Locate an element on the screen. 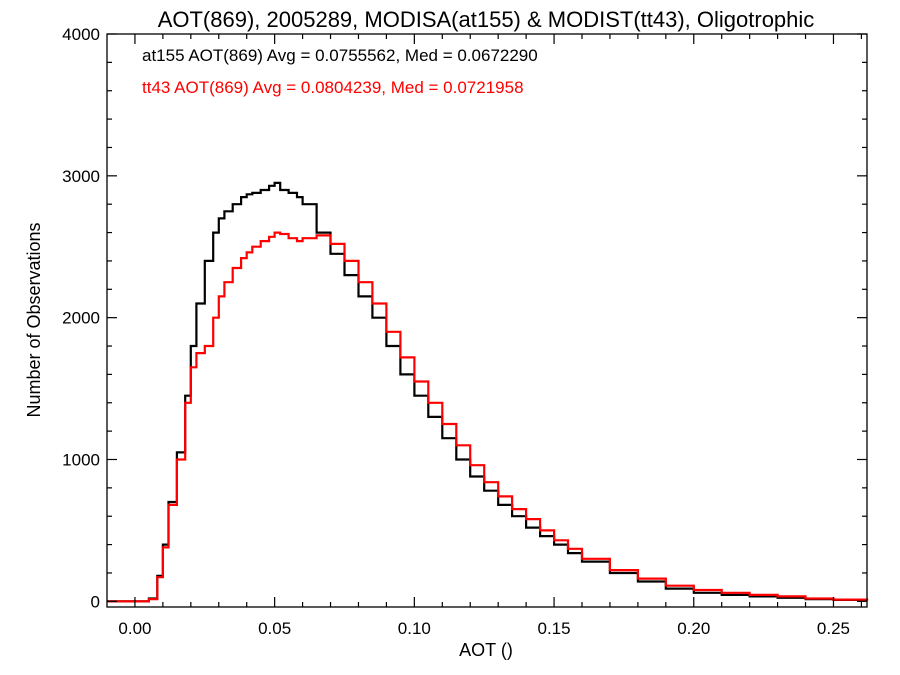  y-tick-label: 2000 is located at coordinates (81, 318).